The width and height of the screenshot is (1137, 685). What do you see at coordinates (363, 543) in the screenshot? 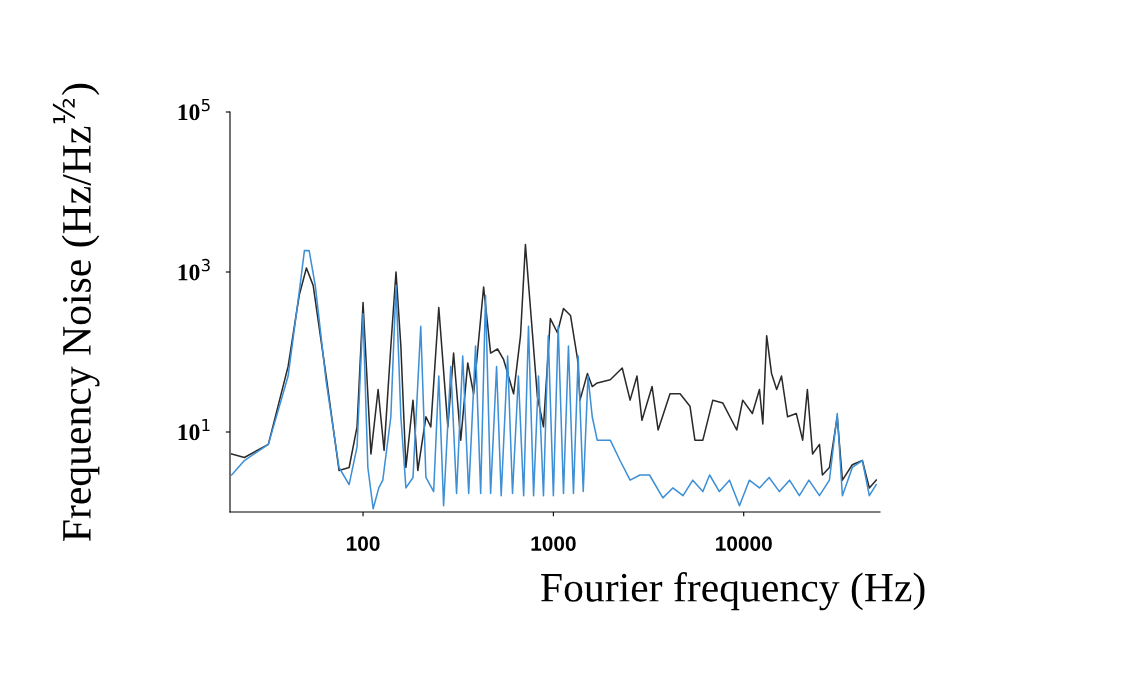
I see `x-tick-label: 100` at bounding box center [363, 543].